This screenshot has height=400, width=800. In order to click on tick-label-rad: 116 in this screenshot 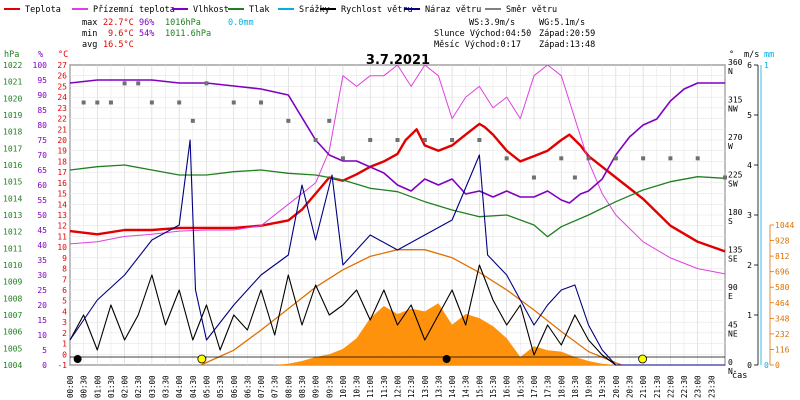, I will do `click(782, 349)`.